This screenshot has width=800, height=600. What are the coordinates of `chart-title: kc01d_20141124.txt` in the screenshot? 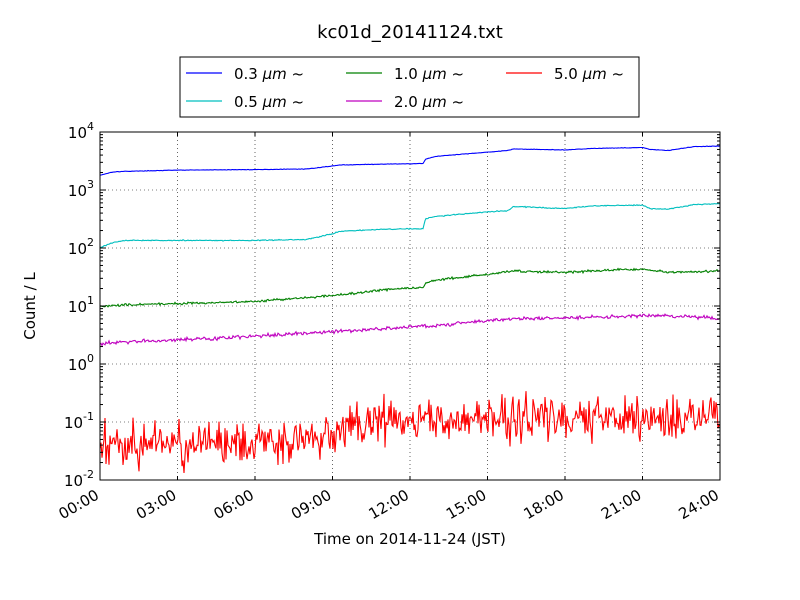 It's located at (410, 32).